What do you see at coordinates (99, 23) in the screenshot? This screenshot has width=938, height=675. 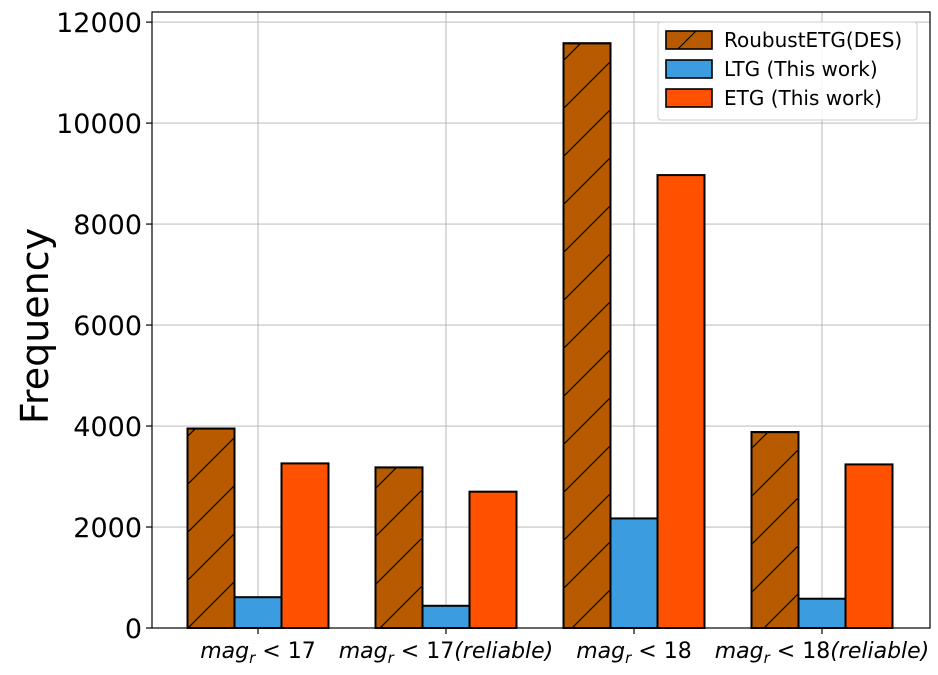 I see `y-tick-label: 12000` at bounding box center [99, 23].